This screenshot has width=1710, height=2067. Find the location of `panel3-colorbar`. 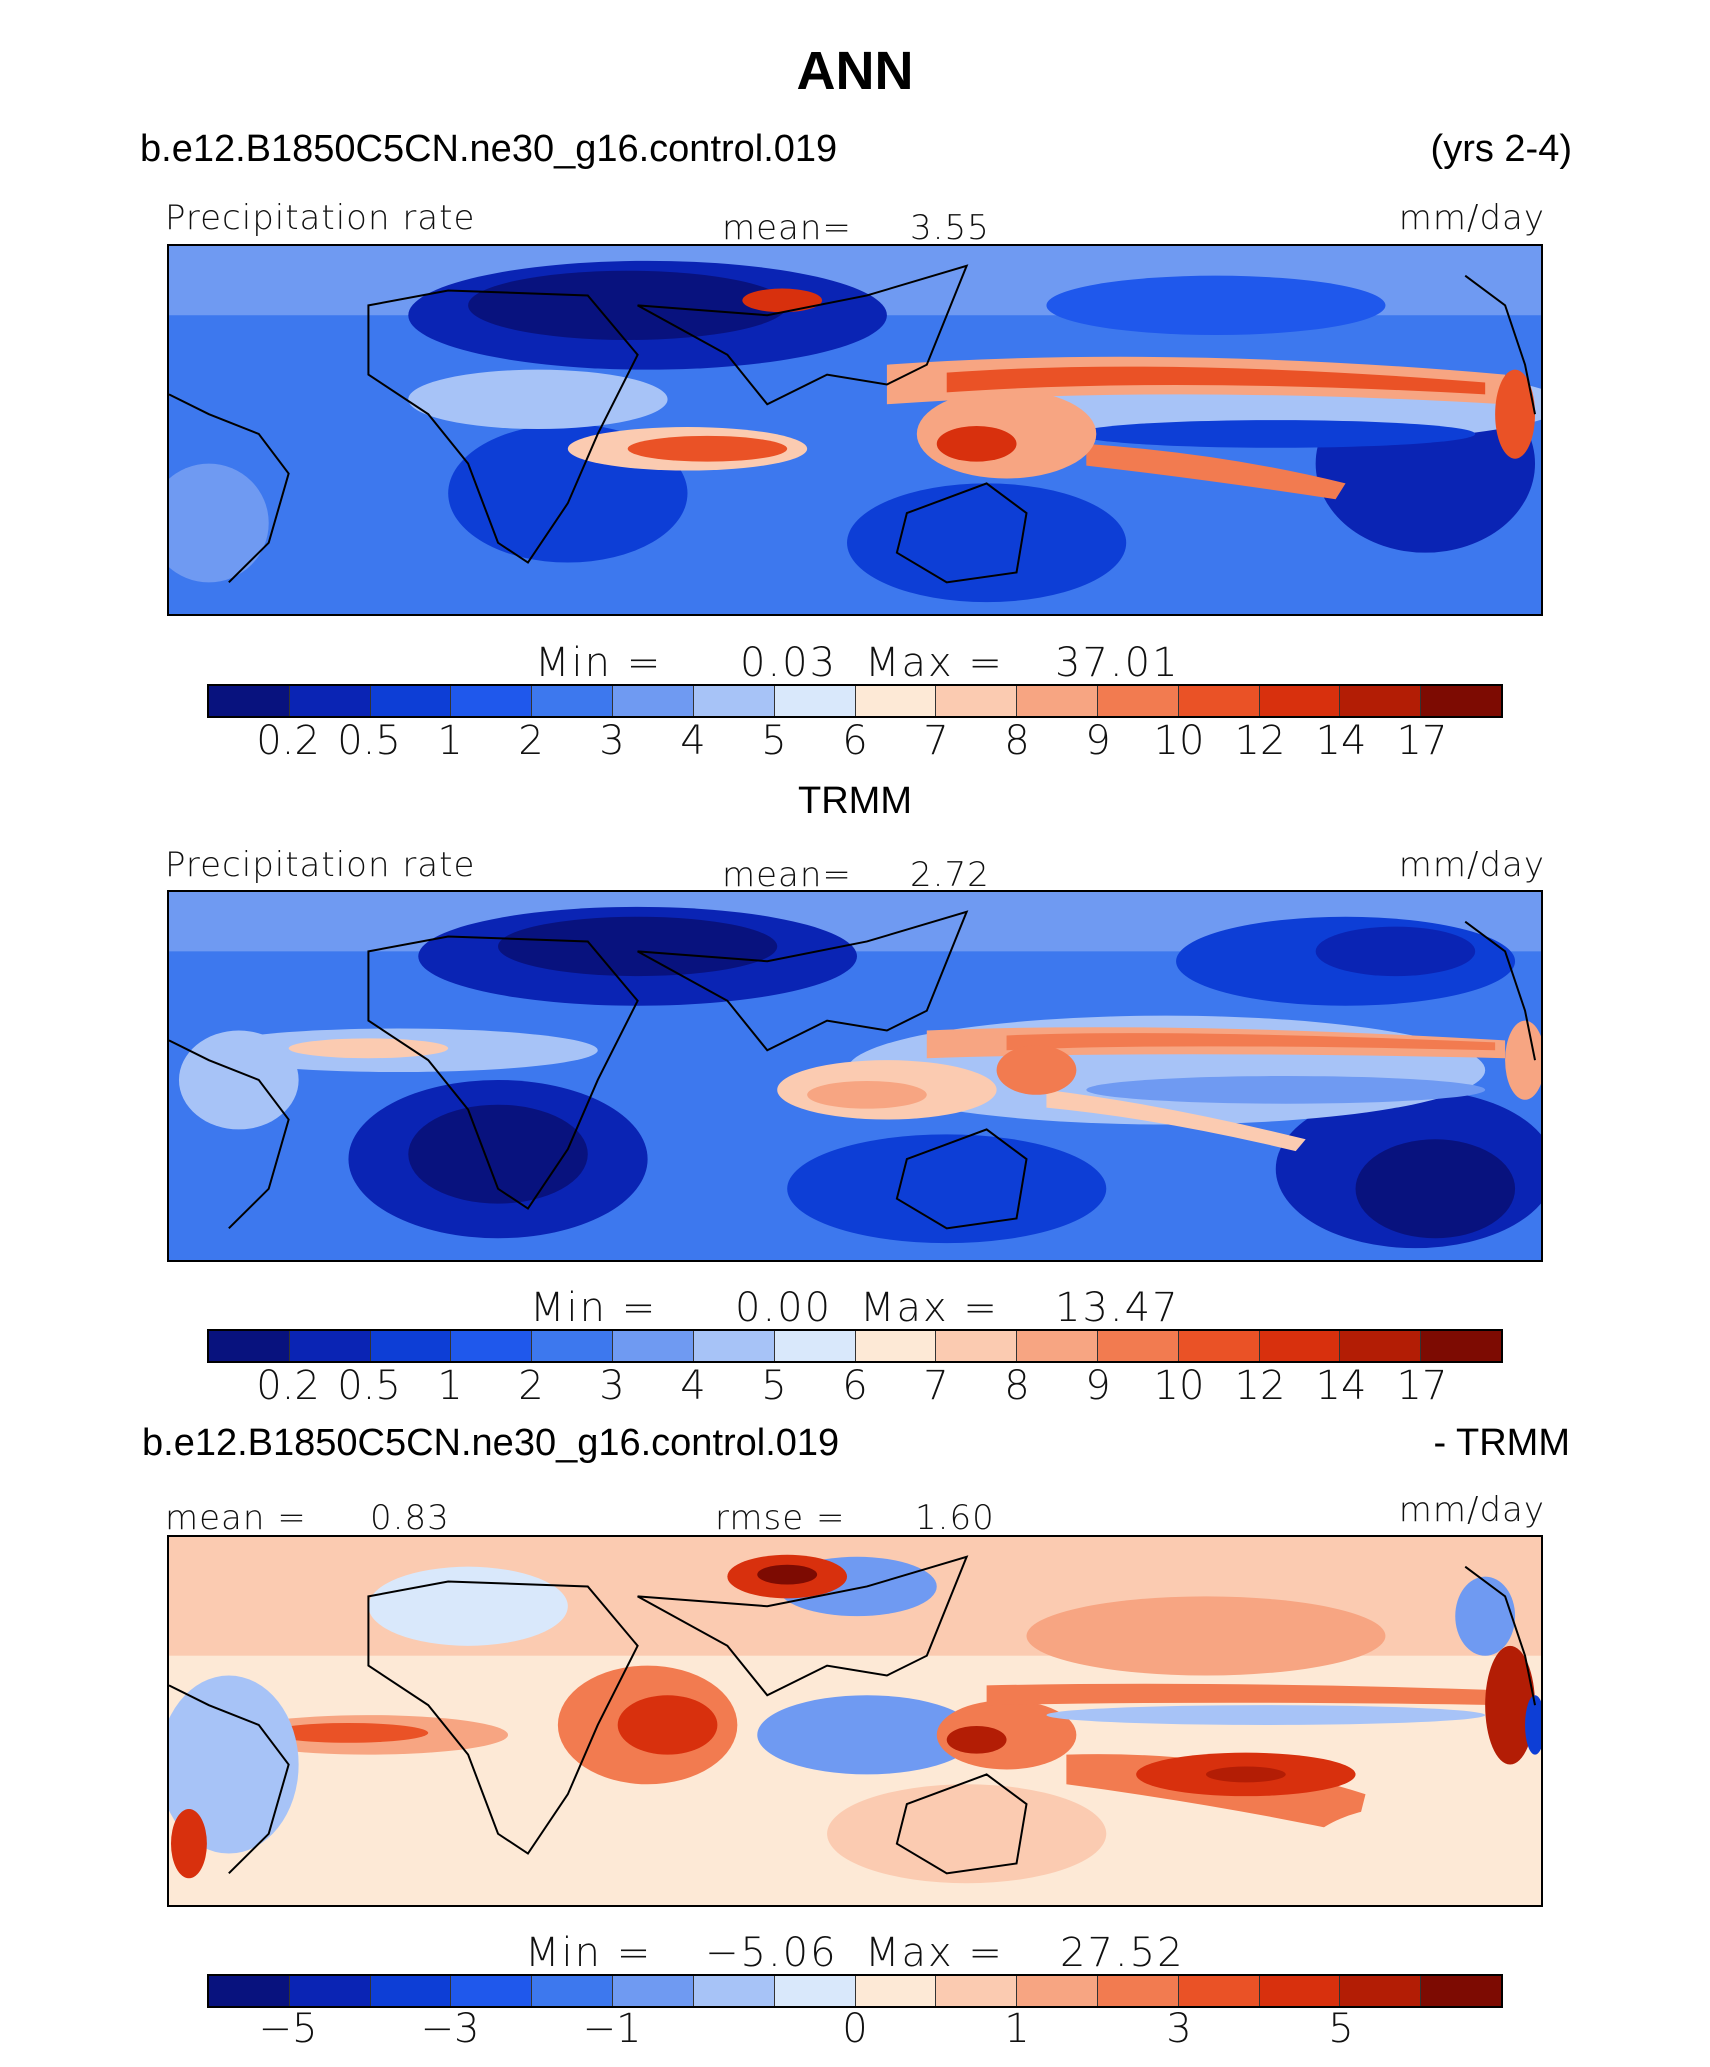

panel3-colorbar is located at coordinates (855, 1991).